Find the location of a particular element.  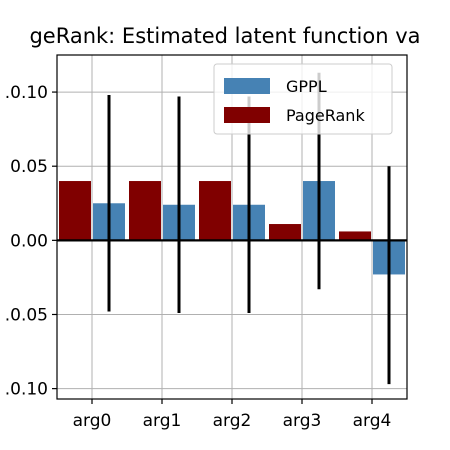

bar-pagerank-arg2 is located at coordinates (215, 210).